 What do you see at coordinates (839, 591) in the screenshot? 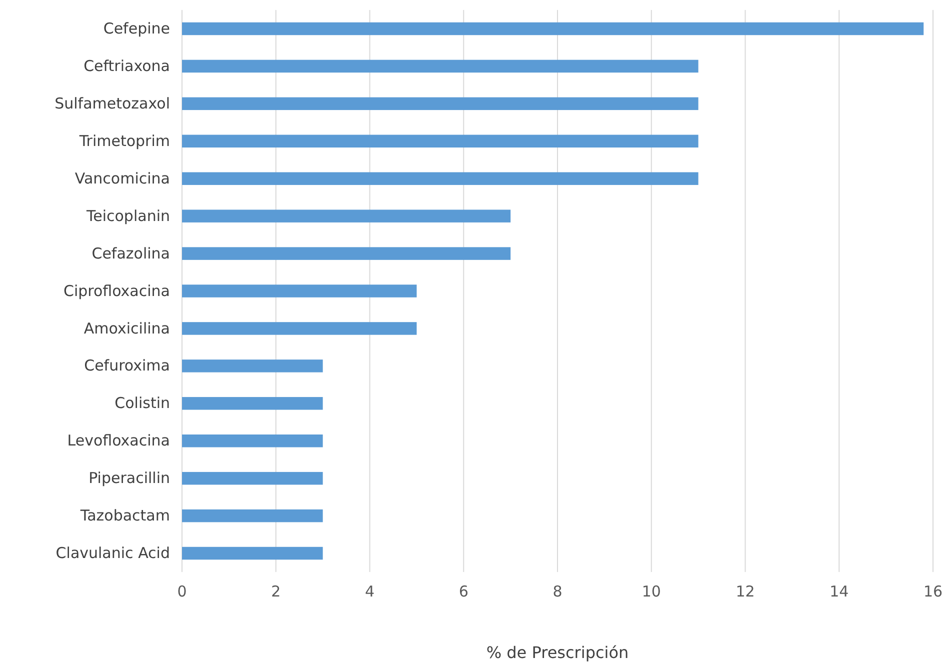
I see `x-tick-label: 14` at bounding box center [839, 591].